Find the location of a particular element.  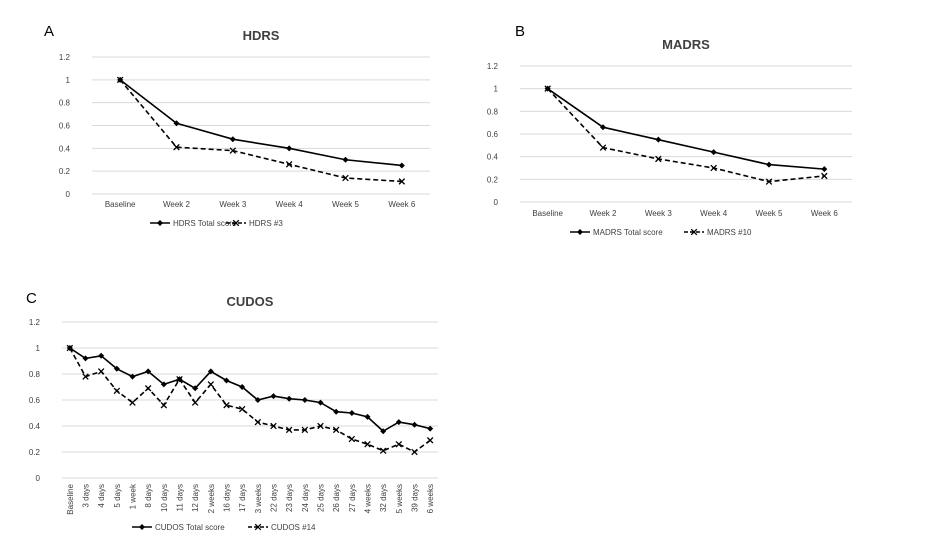

legend-label: CUDOS Total score is located at coordinates (190, 527).